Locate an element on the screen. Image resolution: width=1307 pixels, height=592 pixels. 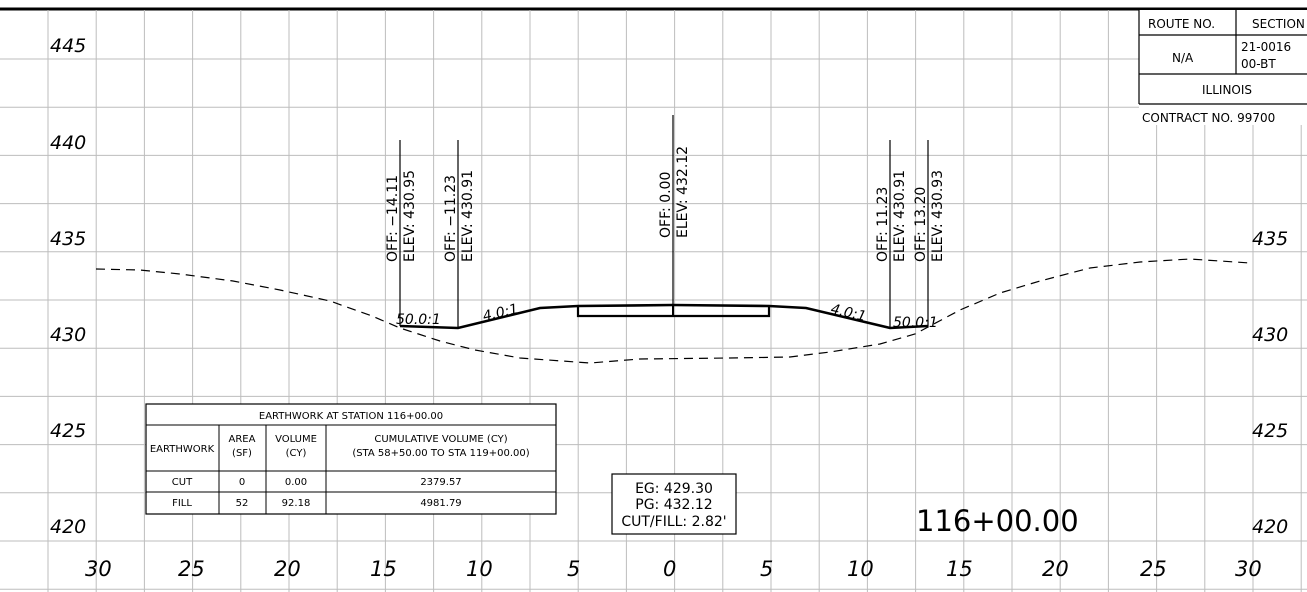
cut-fill-value: CUT/FILL: 2.82' is located at coordinates (673, 522).